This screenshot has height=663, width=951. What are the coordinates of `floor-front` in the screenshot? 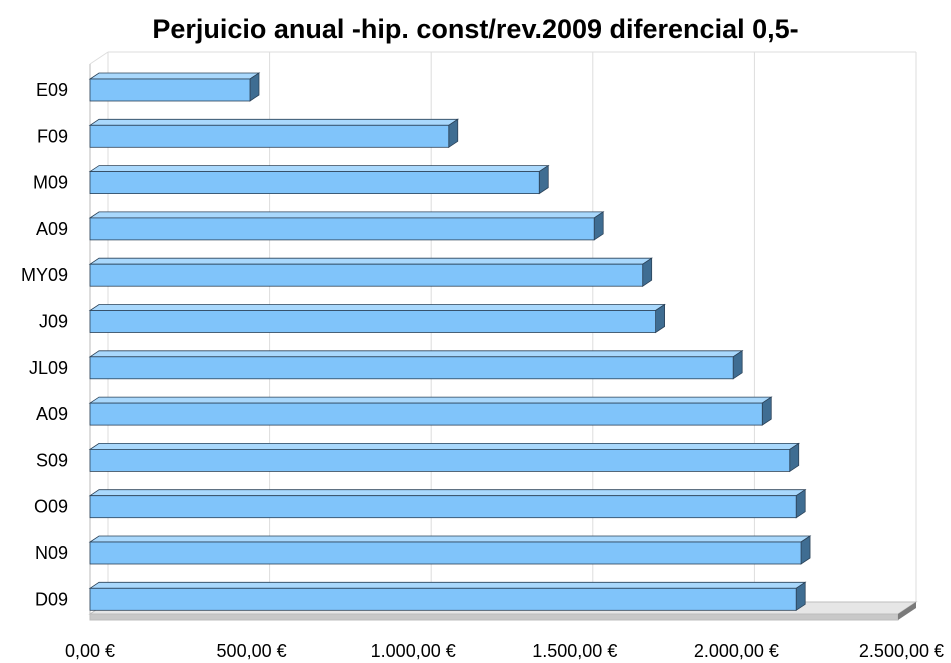 It's located at (494, 617).